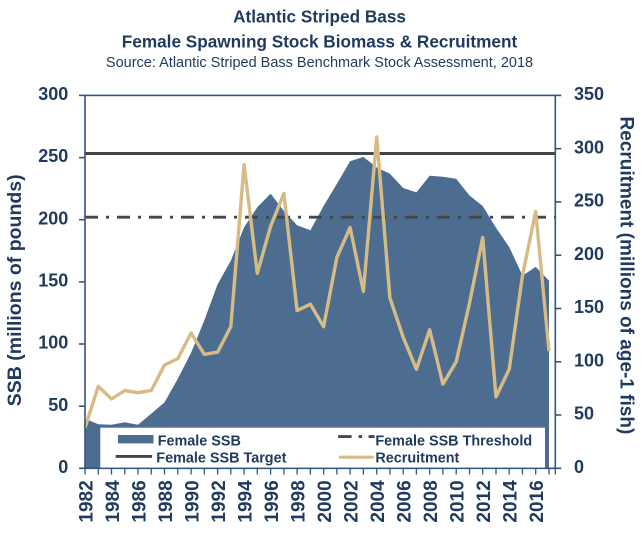 The image size is (642, 539). Describe the element at coordinates (272, 501) in the screenshot. I see `svg-text: 1996` at that location.